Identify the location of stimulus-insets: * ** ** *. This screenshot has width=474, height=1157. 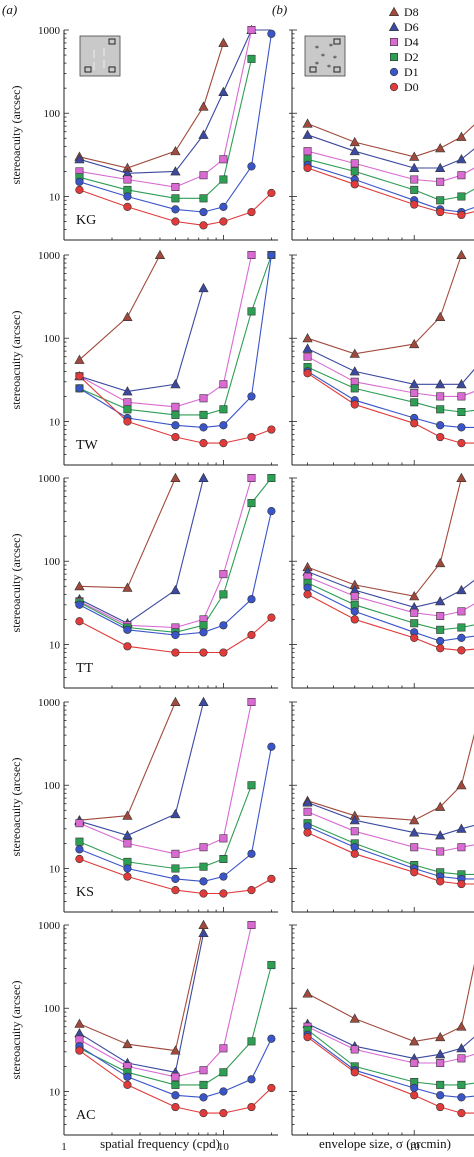
(212, 56).